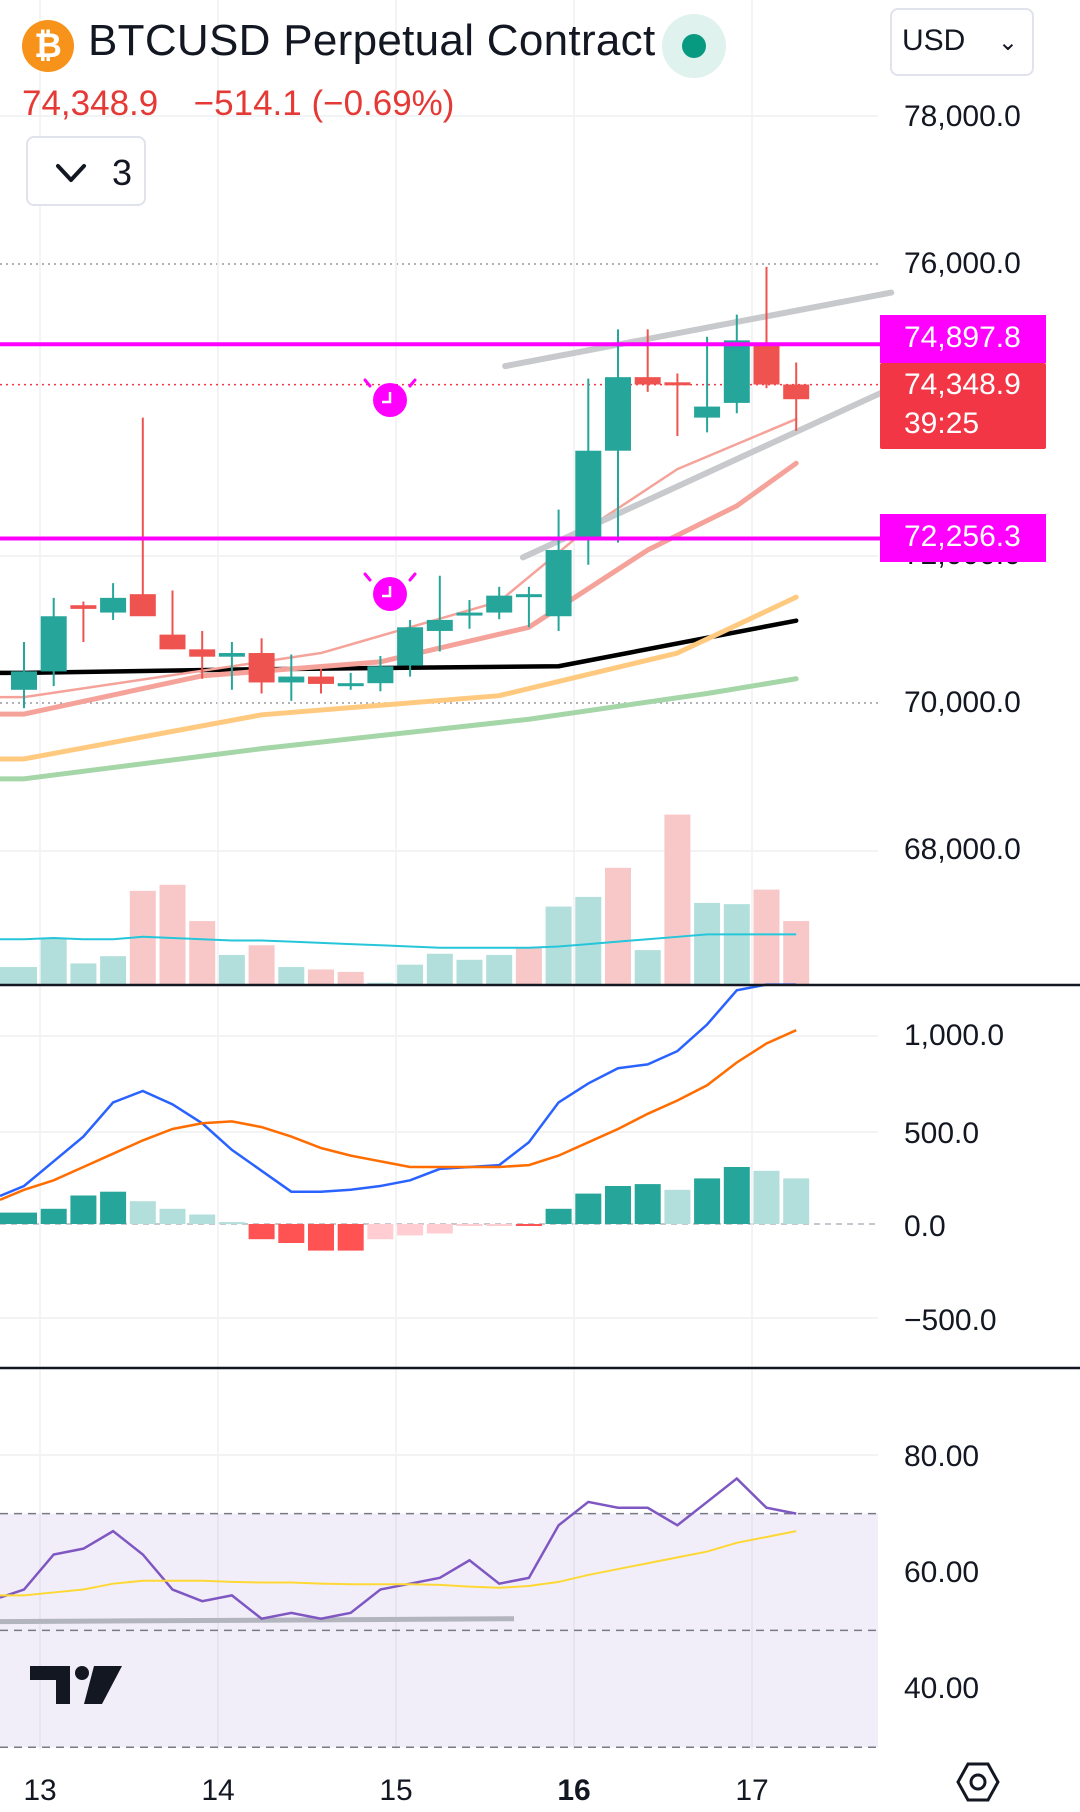 Image resolution: width=1080 pixels, height=1812 pixels. I want to click on settings-icon, so click(978, 1782).